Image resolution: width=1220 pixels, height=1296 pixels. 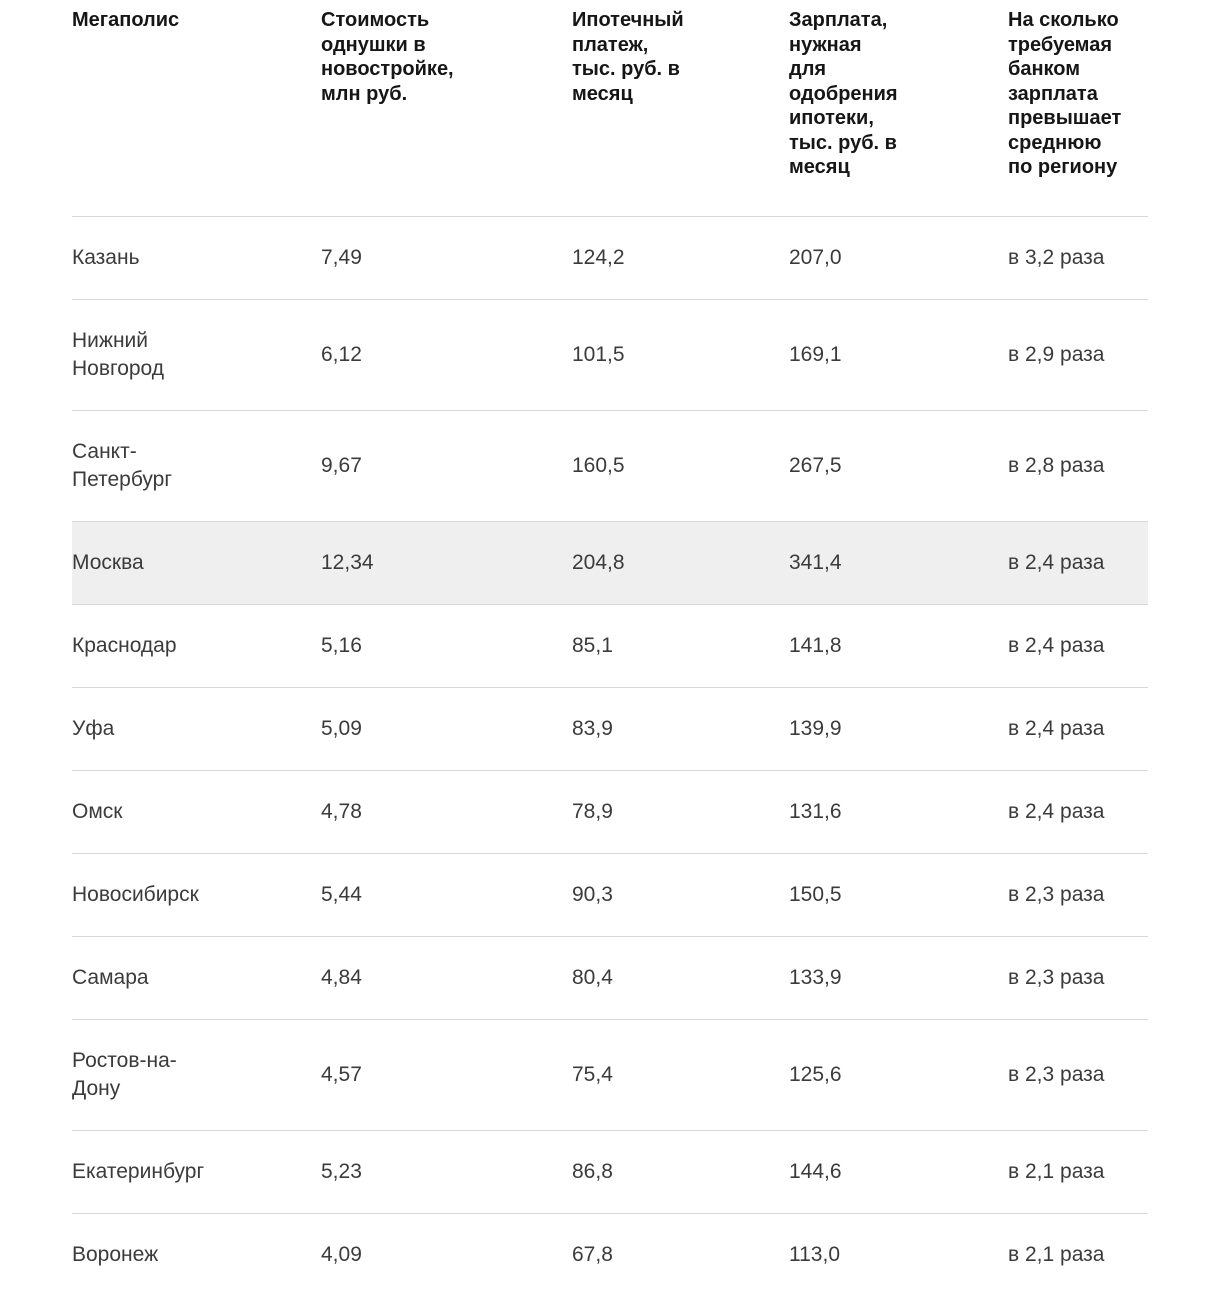 What do you see at coordinates (124, 645) in the screenshot?
I see `city-cell: Краснодар` at bounding box center [124, 645].